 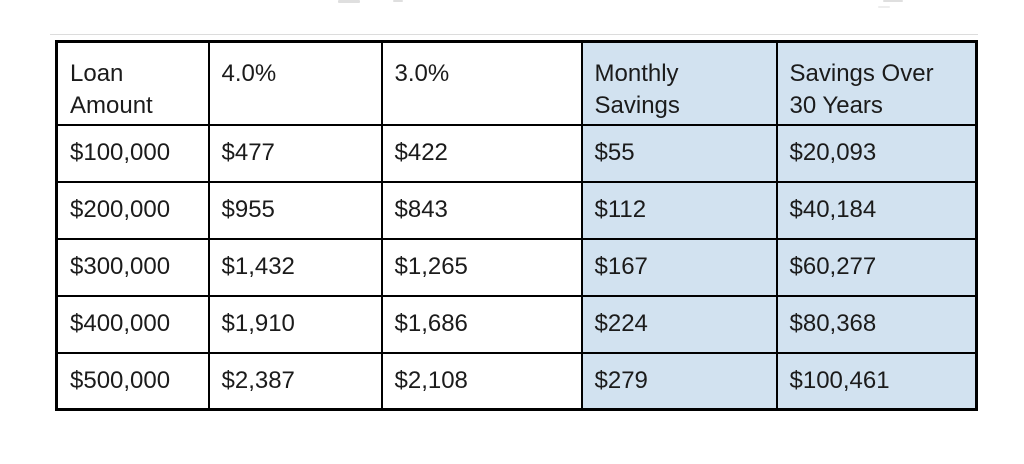 What do you see at coordinates (876, 324) in the screenshot?
I see `cell-savings-30yr: $80,368` at bounding box center [876, 324].